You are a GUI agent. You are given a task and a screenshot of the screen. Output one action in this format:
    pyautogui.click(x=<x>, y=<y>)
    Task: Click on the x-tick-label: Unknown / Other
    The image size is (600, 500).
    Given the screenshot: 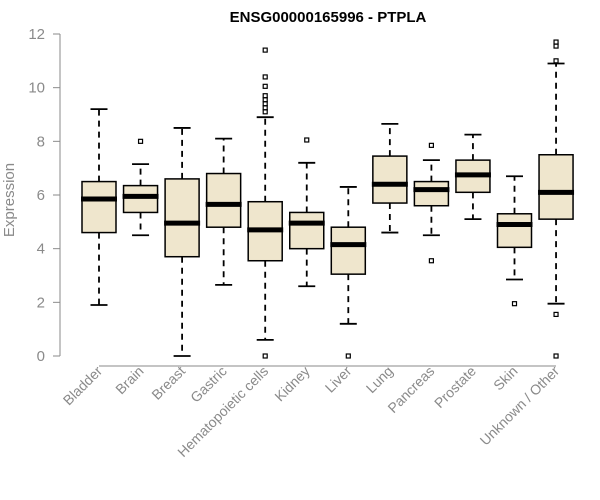 What is the action you would take?
    pyautogui.click(x=520, y=406)
    